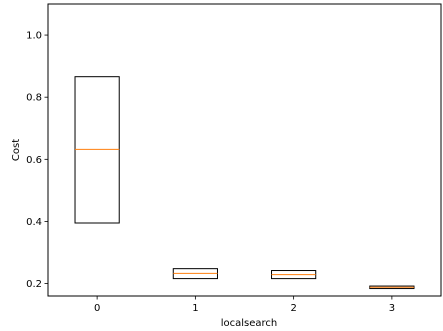 The height and width of the screenshot is (331, 443). Describe the element at coordinates (244, 305) in the screenshot. I see `x-axis-ticks: 0 1 2 3` at that location.